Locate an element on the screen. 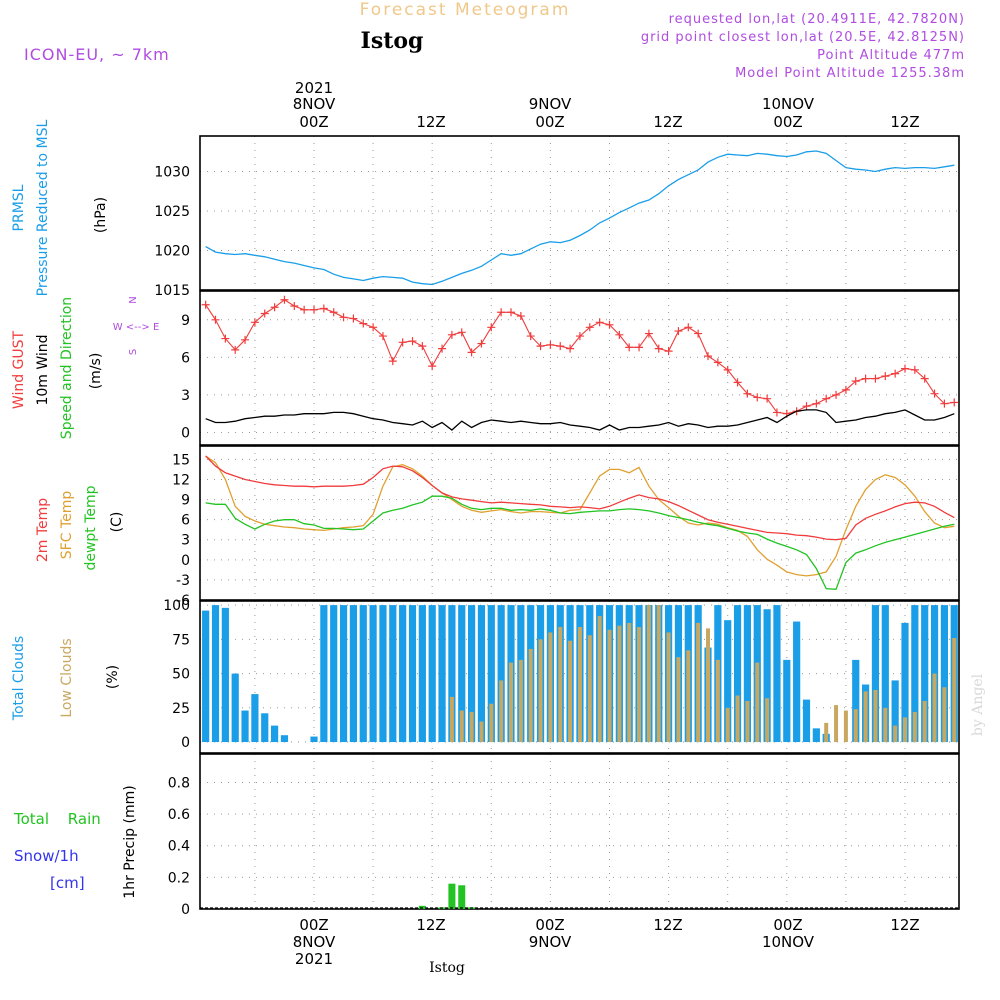 The width and height of the screenshot is (1000, 1000). clouds-frame is located at coordinates (579, 677).